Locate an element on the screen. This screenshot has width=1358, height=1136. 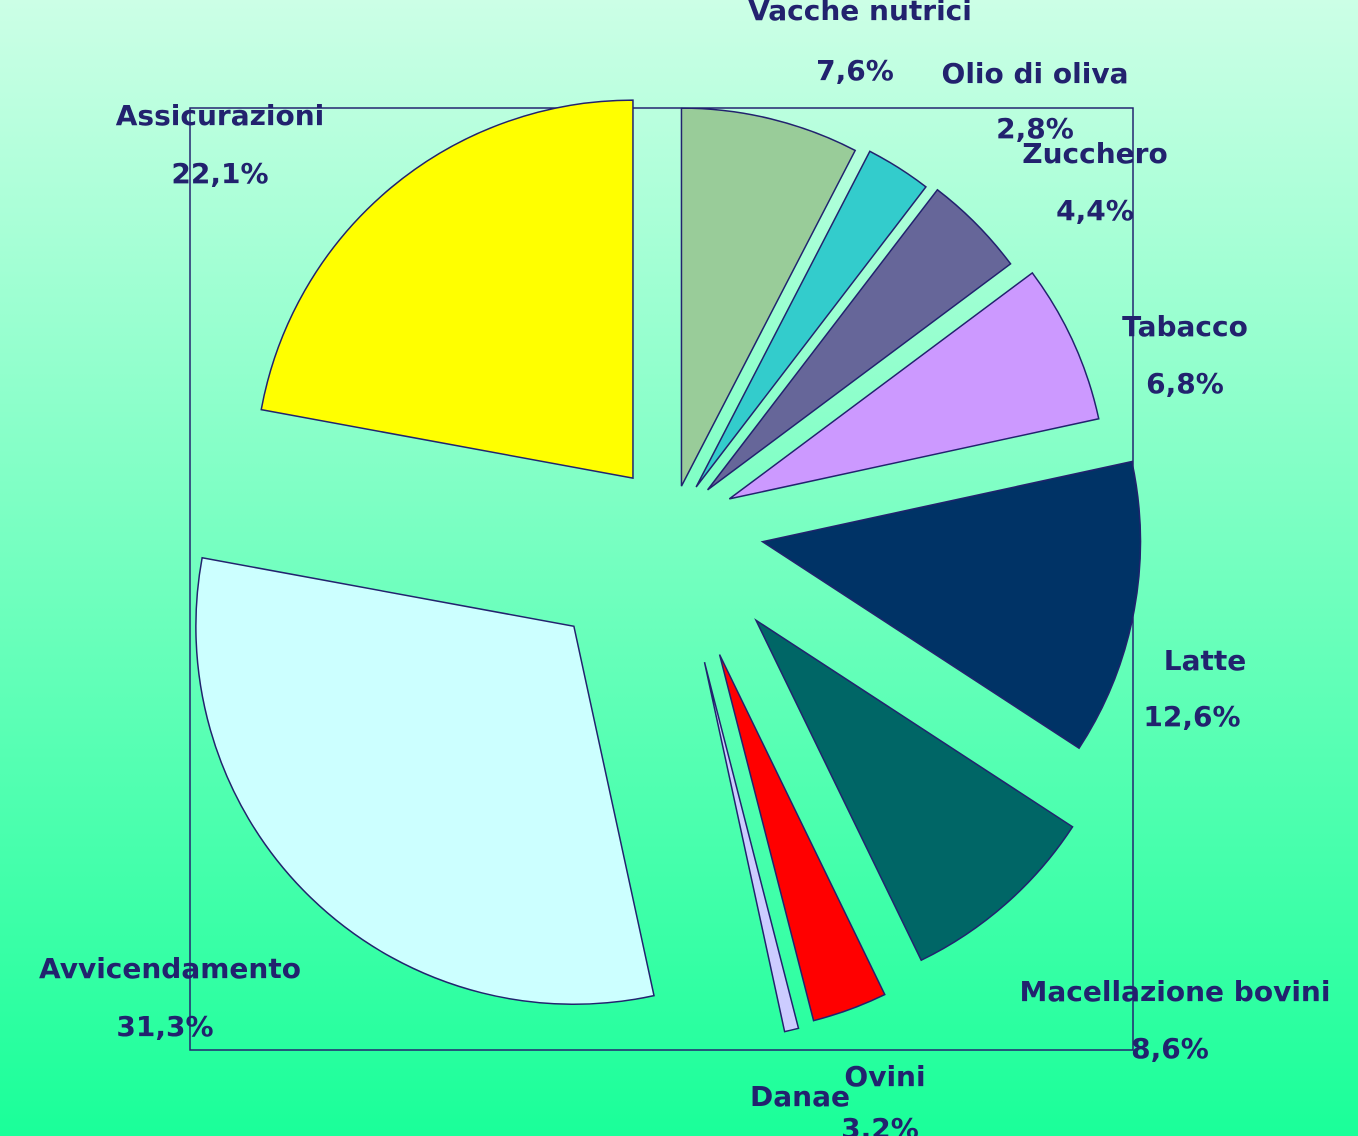
slice-label: Tabacco is located at coordinates (1185, 326).